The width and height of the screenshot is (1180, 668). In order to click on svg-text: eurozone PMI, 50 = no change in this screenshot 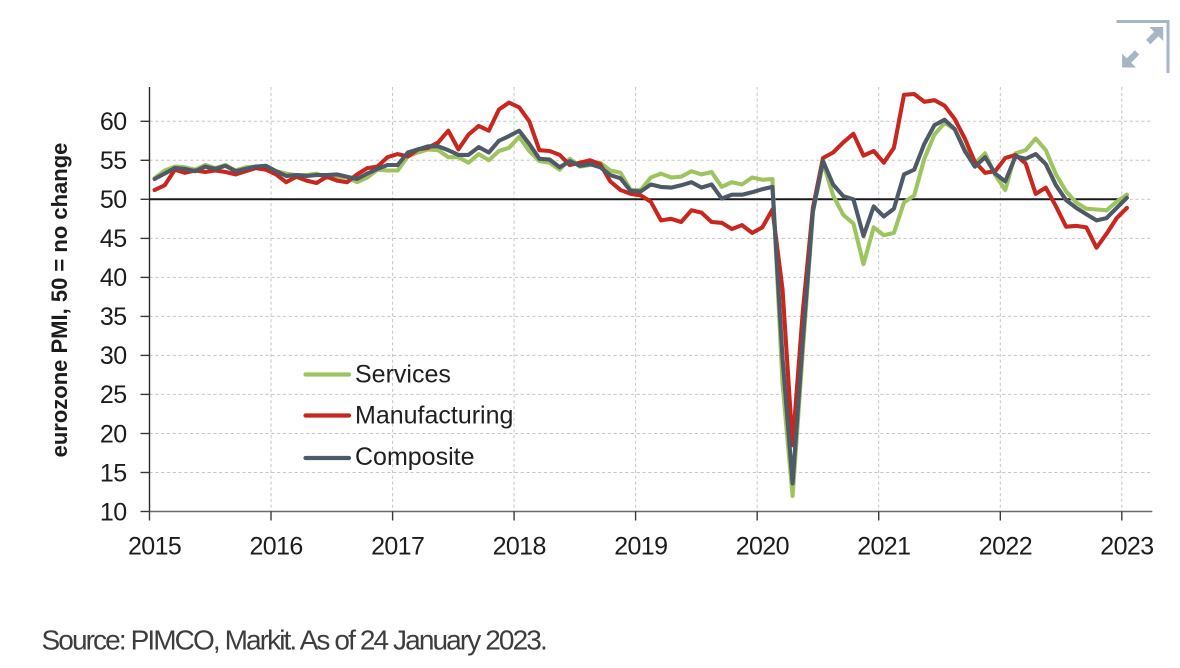, I will do `click(59, 300)`.